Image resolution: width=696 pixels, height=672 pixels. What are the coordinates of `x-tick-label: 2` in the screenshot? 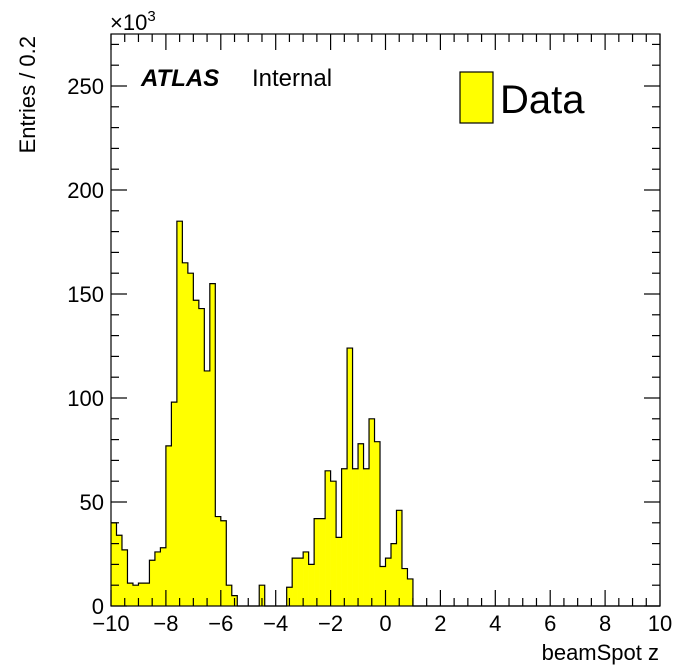 It's located at (440, 623).